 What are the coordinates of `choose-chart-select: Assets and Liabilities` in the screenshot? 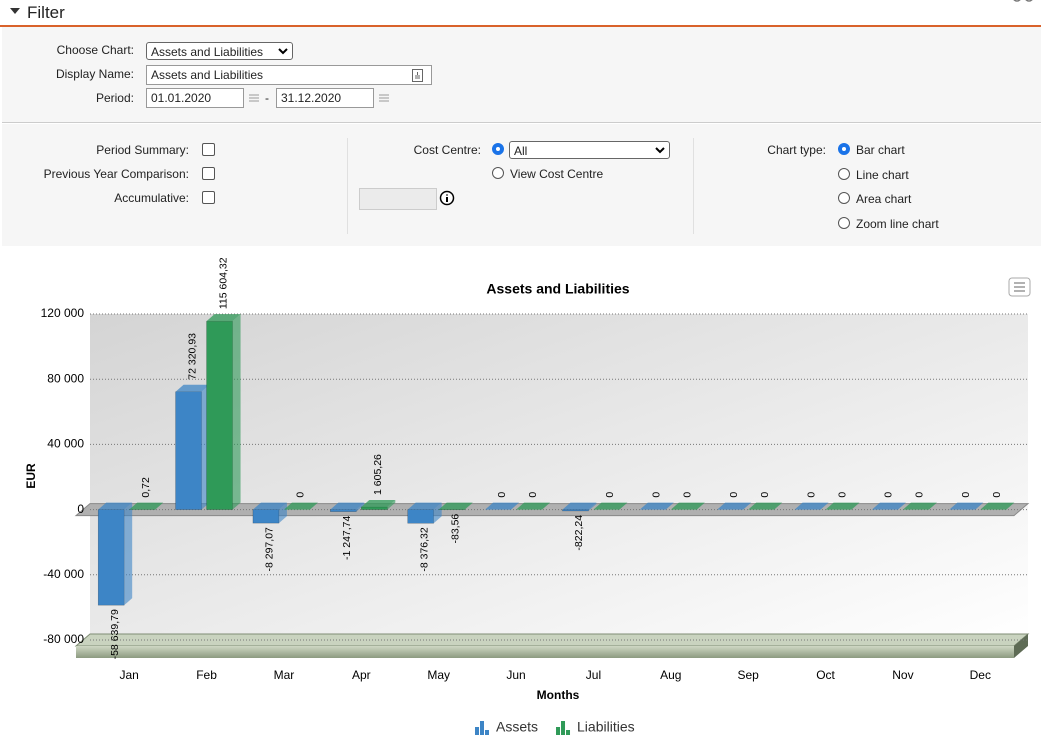 It's located at (219, 51).